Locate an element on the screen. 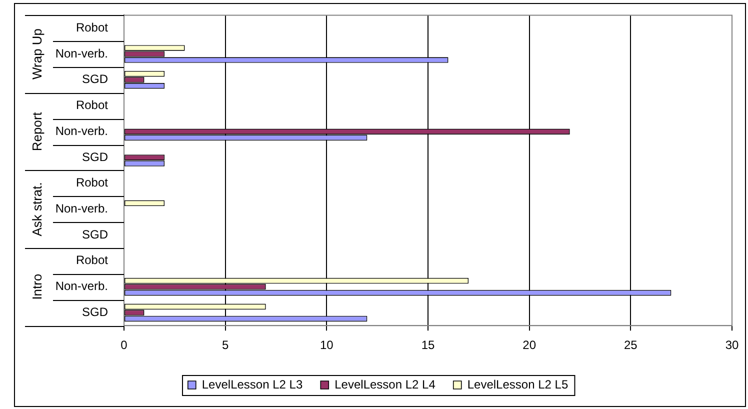 The image size is (748, 409). text: Ask strat. is located at coordinates (37, 209).